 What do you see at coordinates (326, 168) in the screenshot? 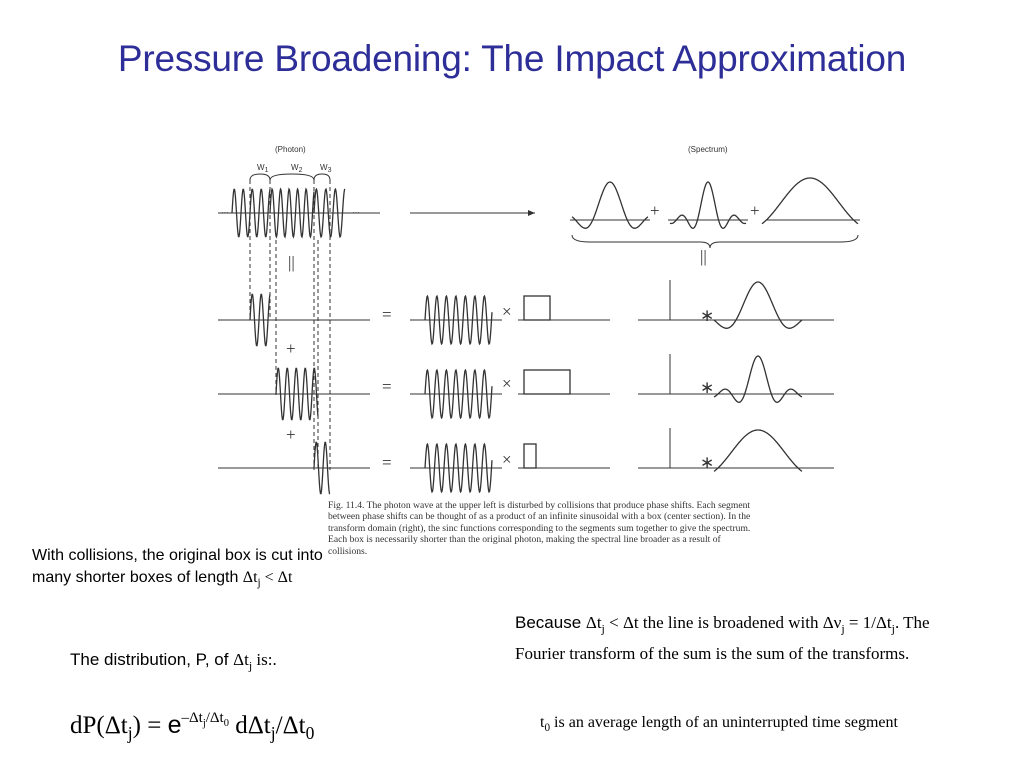
I see `w3-label: W3` at bounding box center [326, 168].